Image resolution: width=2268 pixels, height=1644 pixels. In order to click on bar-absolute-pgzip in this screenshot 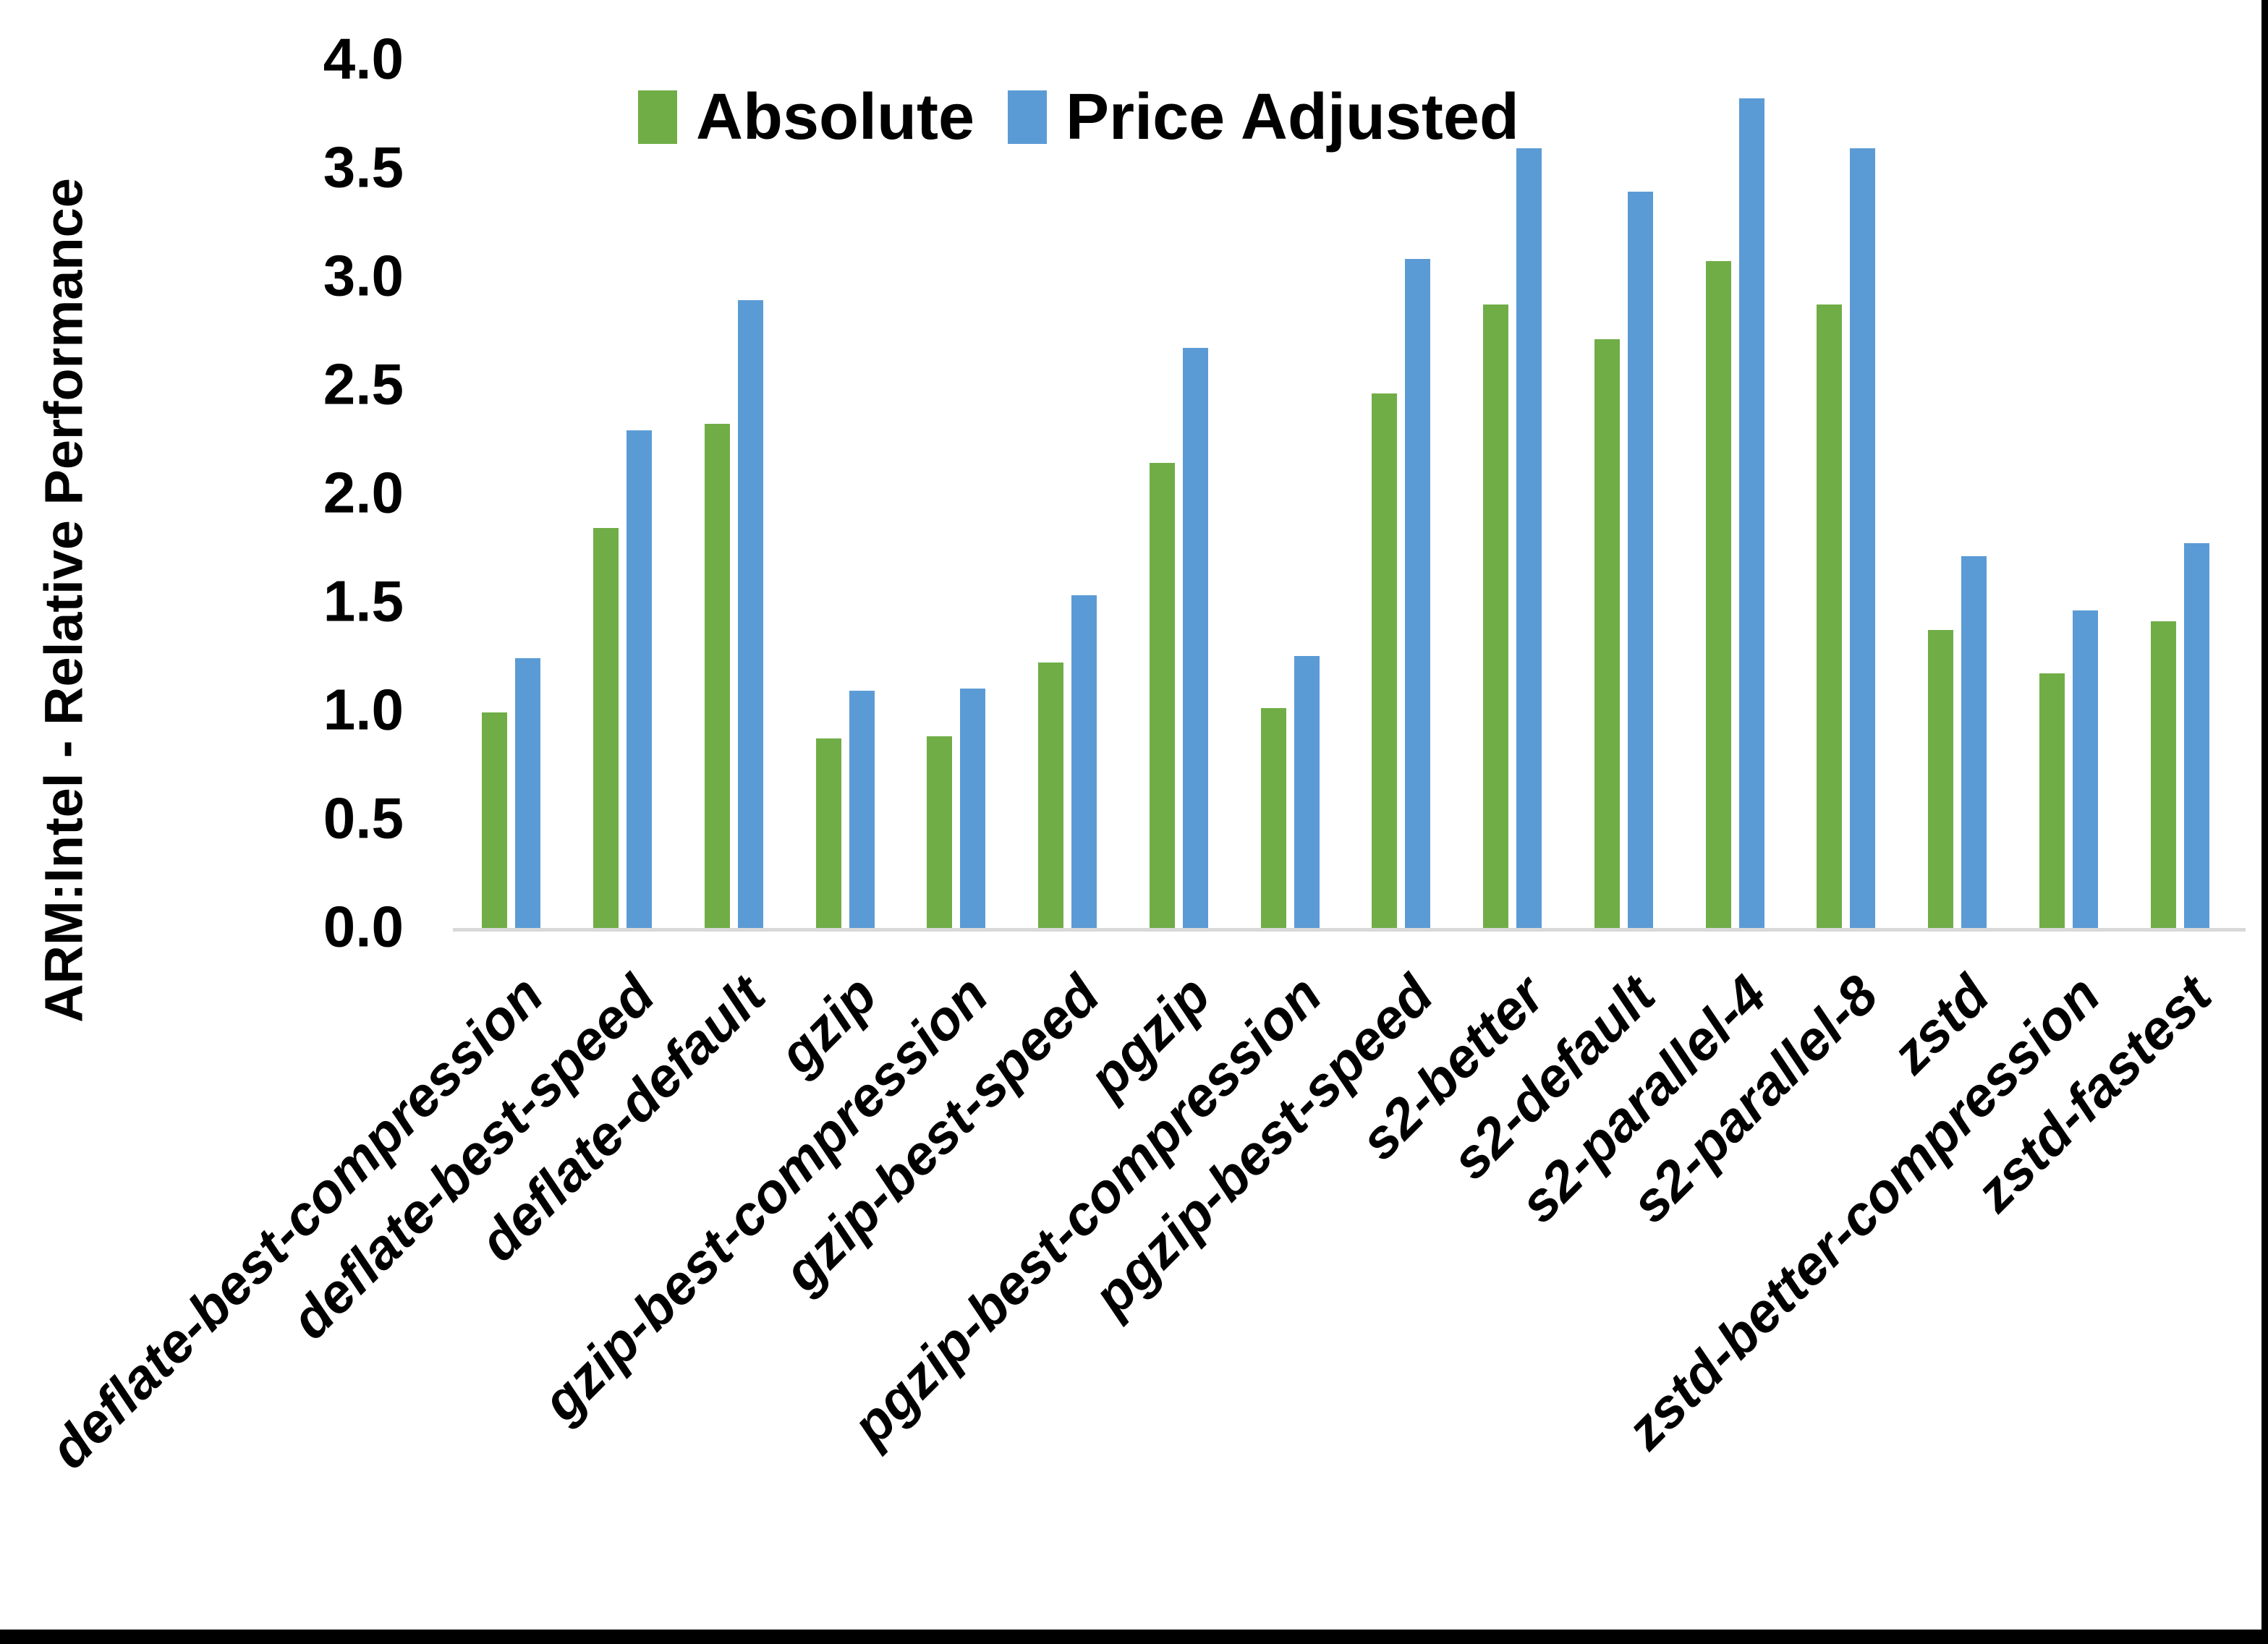, I will do `click(1162, 696)`.